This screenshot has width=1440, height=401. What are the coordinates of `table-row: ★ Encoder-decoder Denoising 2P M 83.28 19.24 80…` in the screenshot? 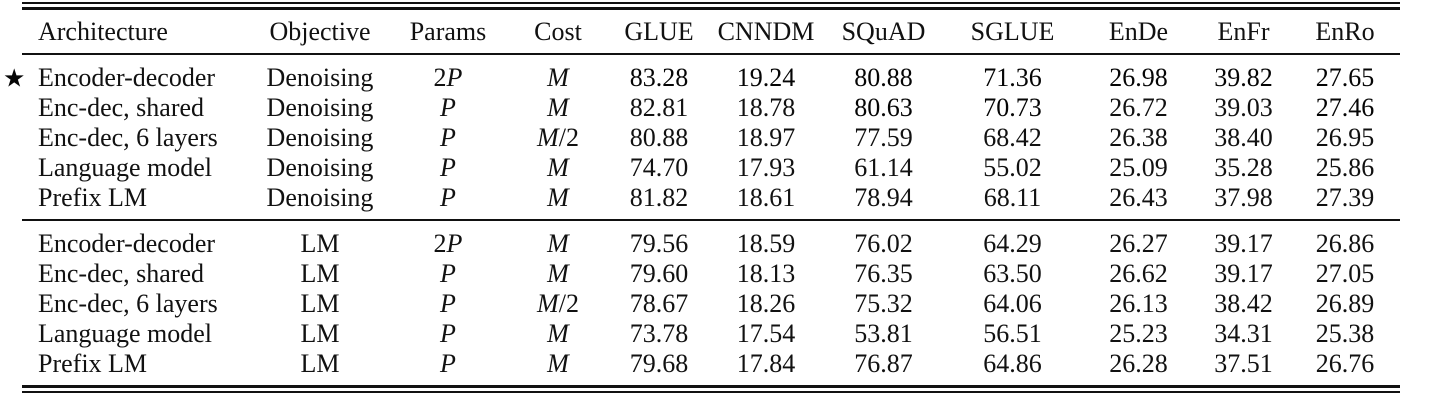 It's located at (701, 73).